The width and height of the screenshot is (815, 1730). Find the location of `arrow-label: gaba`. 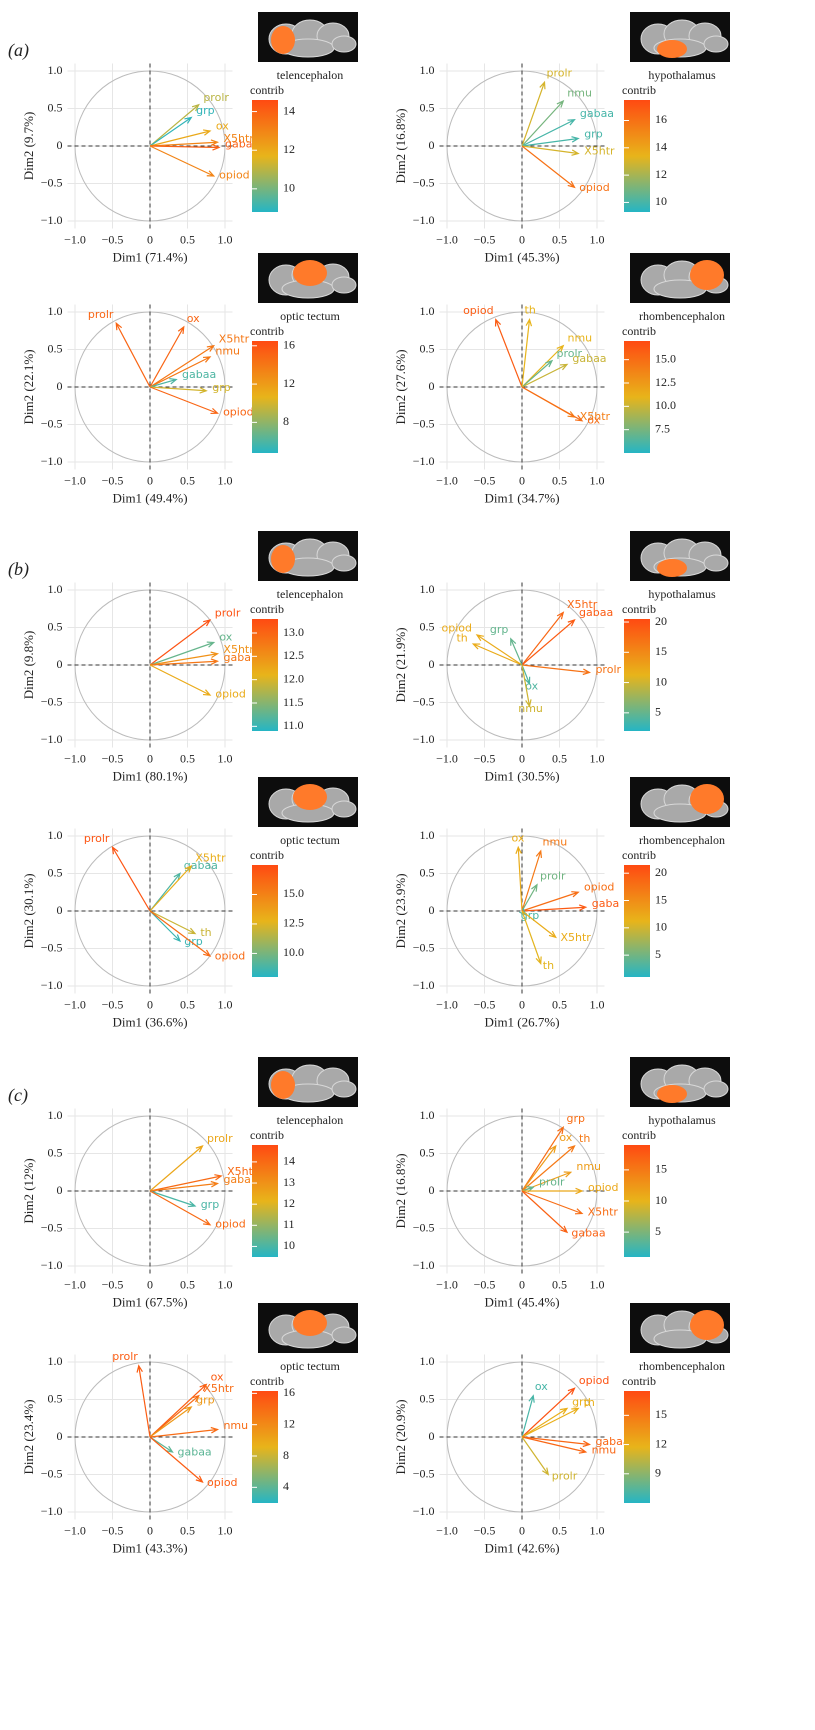

arrow-label: gaba is located at coordinates (236, 1179).